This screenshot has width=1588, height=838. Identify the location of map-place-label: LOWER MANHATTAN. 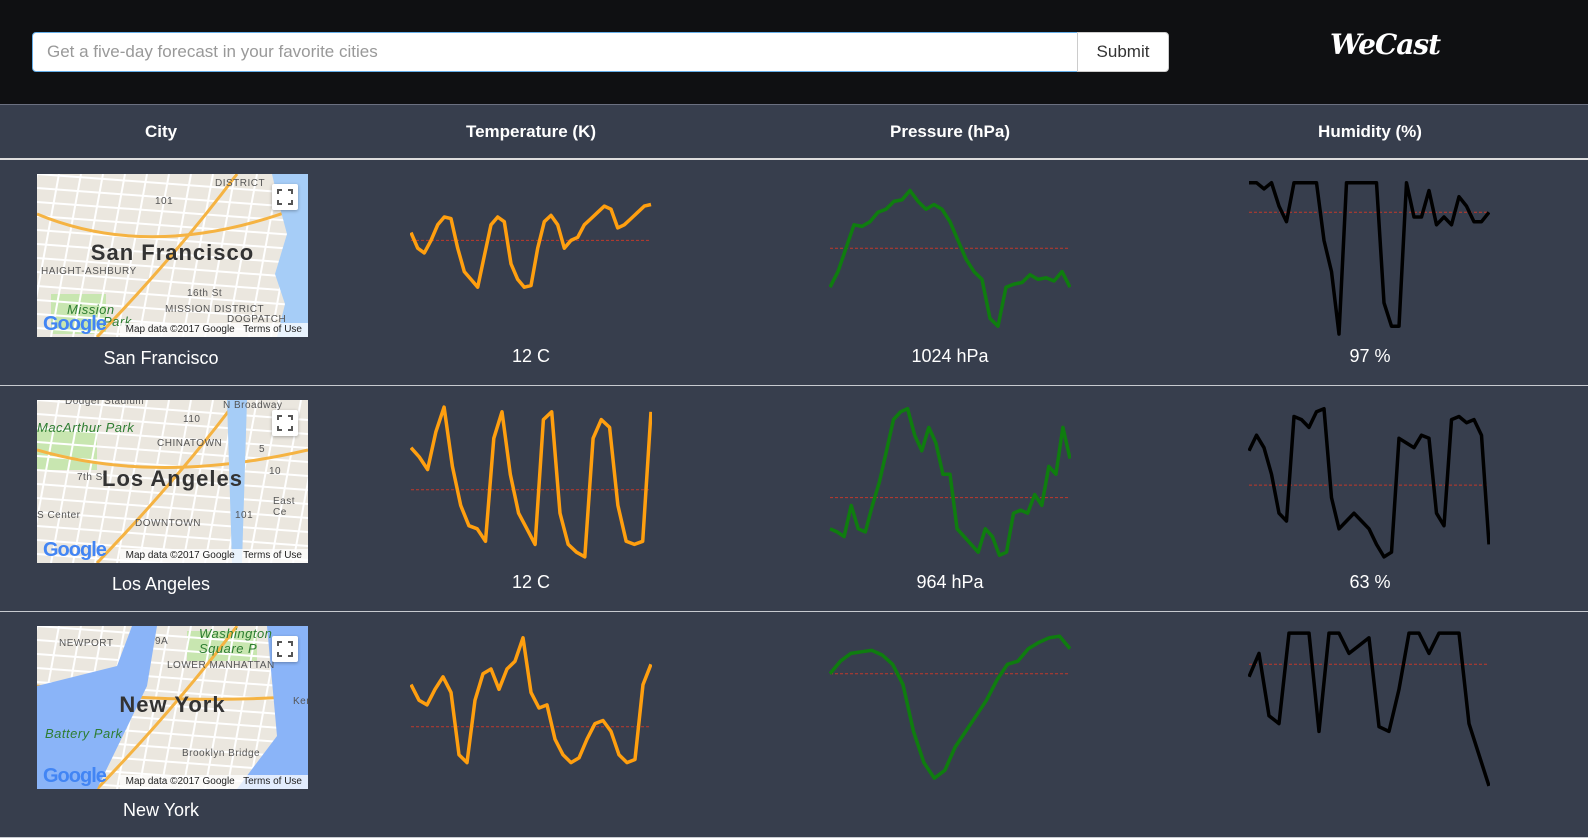
(221, 665).